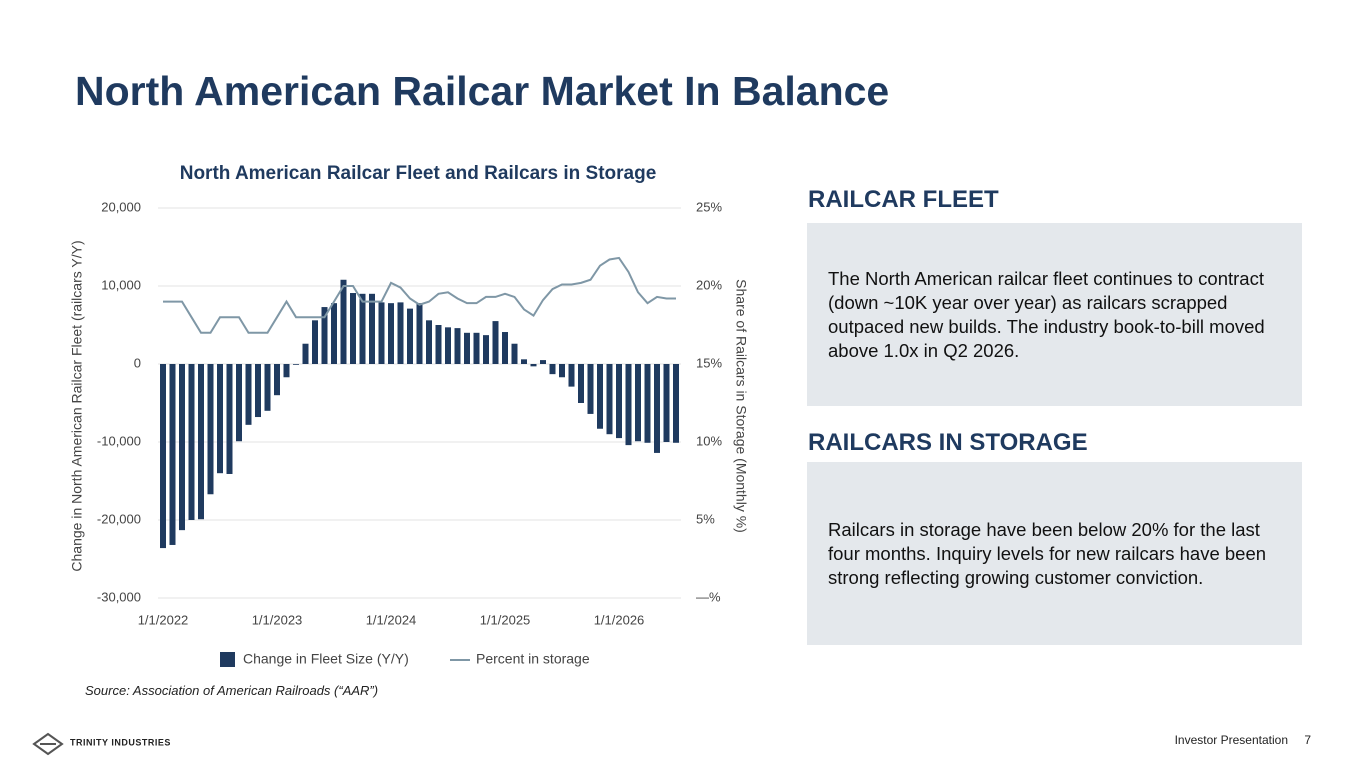 The height and width of the screenshot is (768, 1365). Describe the element at coordinates (326, 659) in the screenshot. I see `legend-label: Change in Fleet Size (Y/Y)` at that location.